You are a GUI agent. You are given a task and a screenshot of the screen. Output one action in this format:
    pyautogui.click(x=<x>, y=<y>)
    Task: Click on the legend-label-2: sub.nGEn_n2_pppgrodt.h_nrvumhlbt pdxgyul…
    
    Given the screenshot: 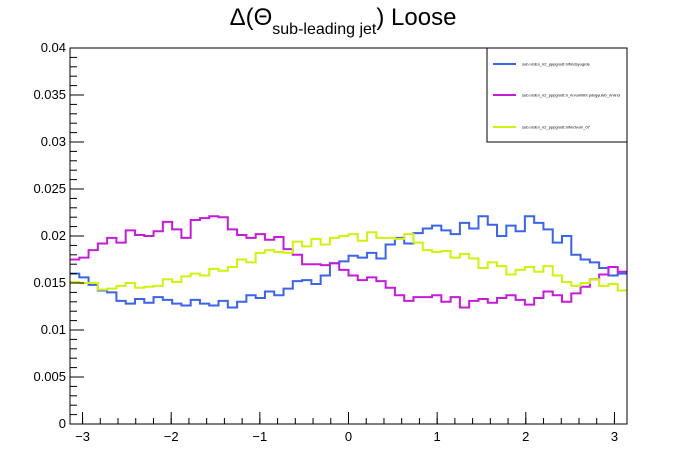 What is the action you would take?
    pyautogui.click(x=571, y=95)
    